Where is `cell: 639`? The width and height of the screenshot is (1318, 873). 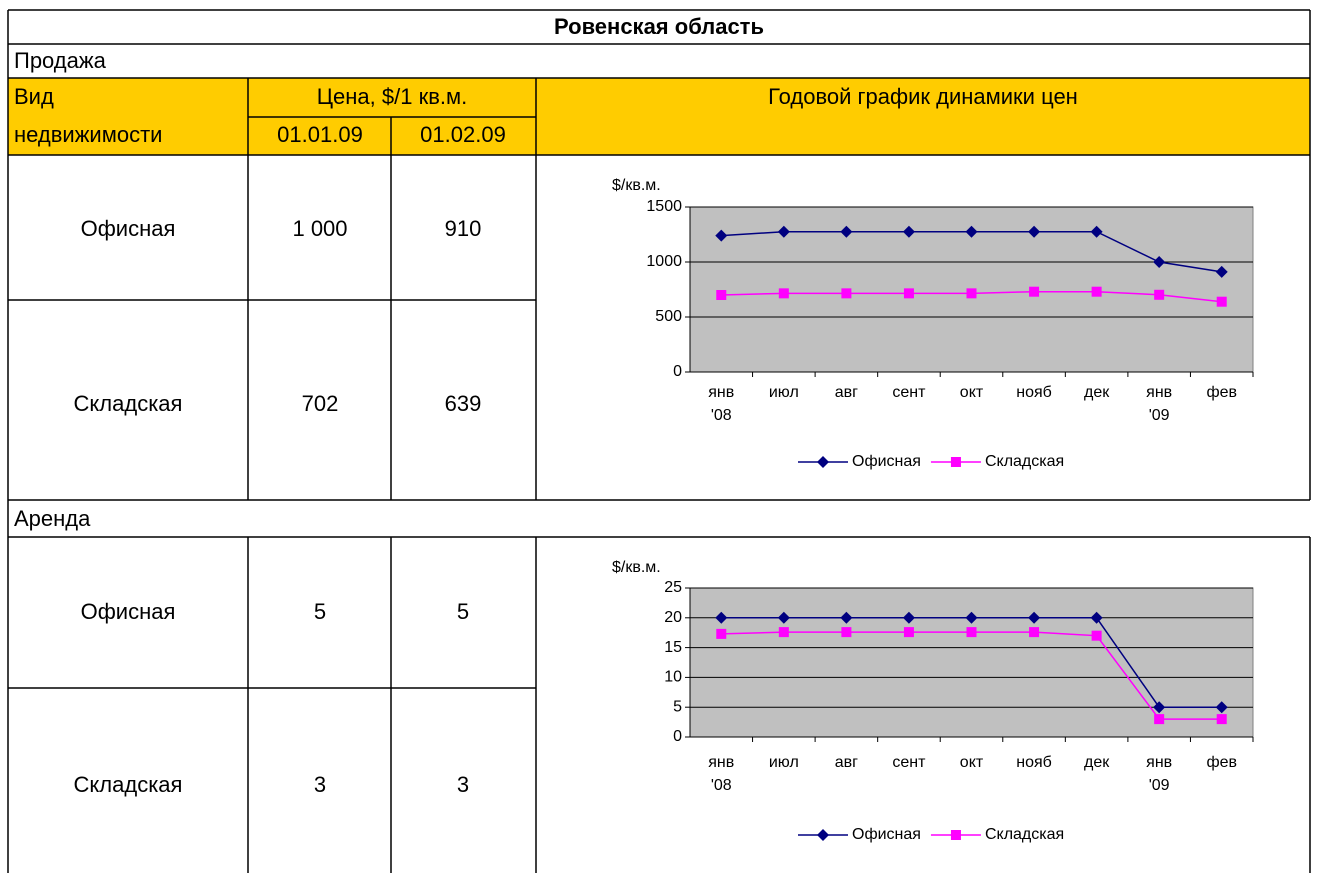
cell: 639 is located at coordinates (463, 403).